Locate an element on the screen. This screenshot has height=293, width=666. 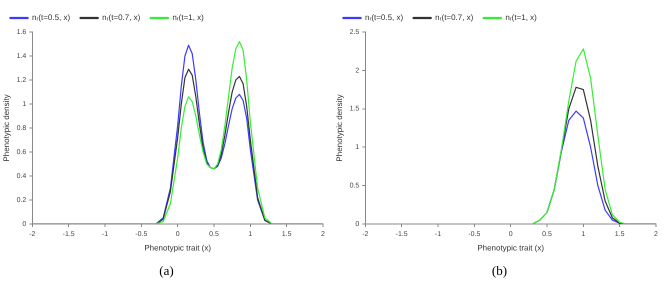
text: (b) is located at coordinates (499, 271).